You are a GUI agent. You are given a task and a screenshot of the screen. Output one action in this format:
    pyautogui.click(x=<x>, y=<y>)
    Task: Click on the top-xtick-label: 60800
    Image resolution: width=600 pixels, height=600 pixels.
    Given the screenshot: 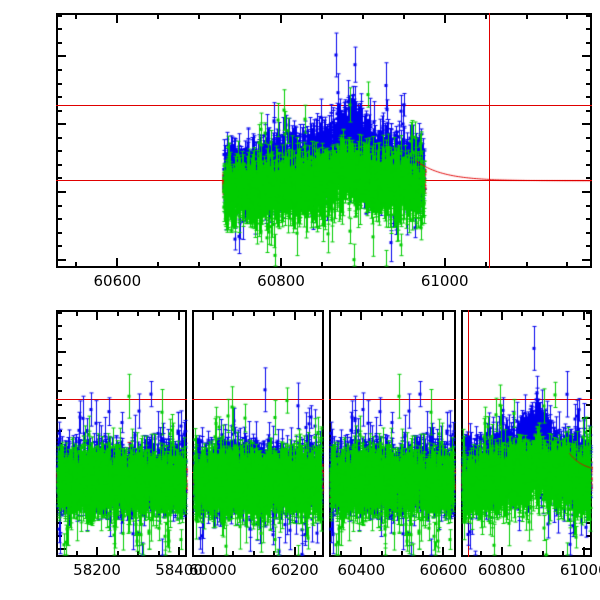 What is the action you would take?
    pyautogui.click(x=281, y=281)
    